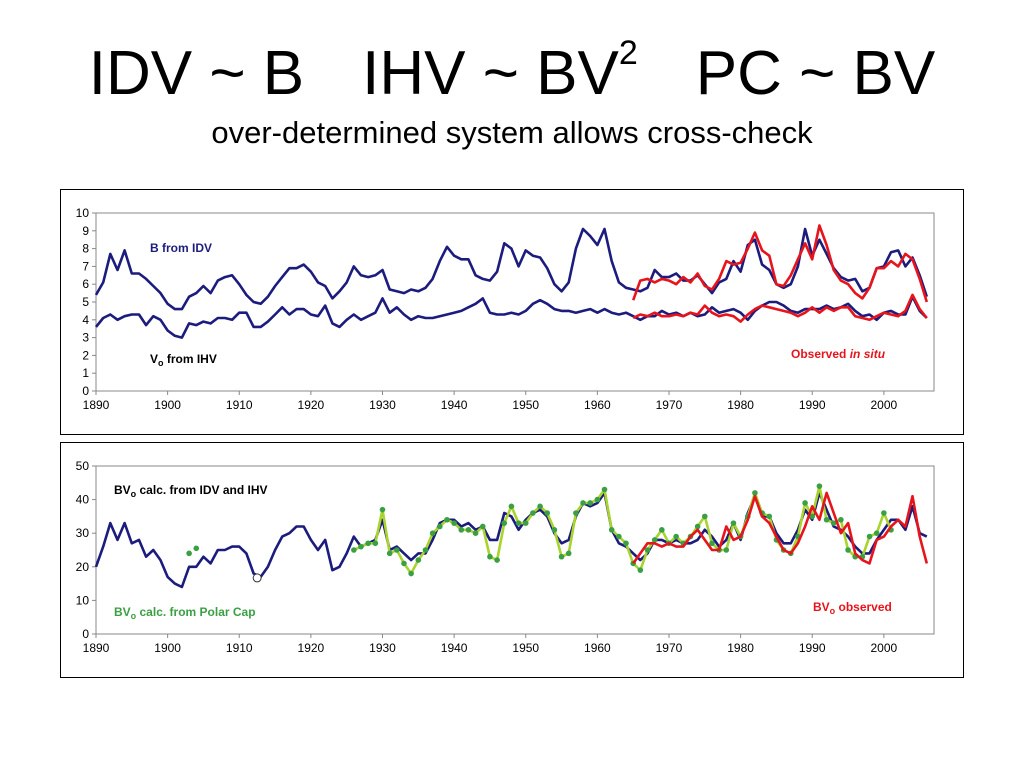 This screenshot has height=768, width=1024. I want to click on y-tick-label: 40, so click(83, 500).